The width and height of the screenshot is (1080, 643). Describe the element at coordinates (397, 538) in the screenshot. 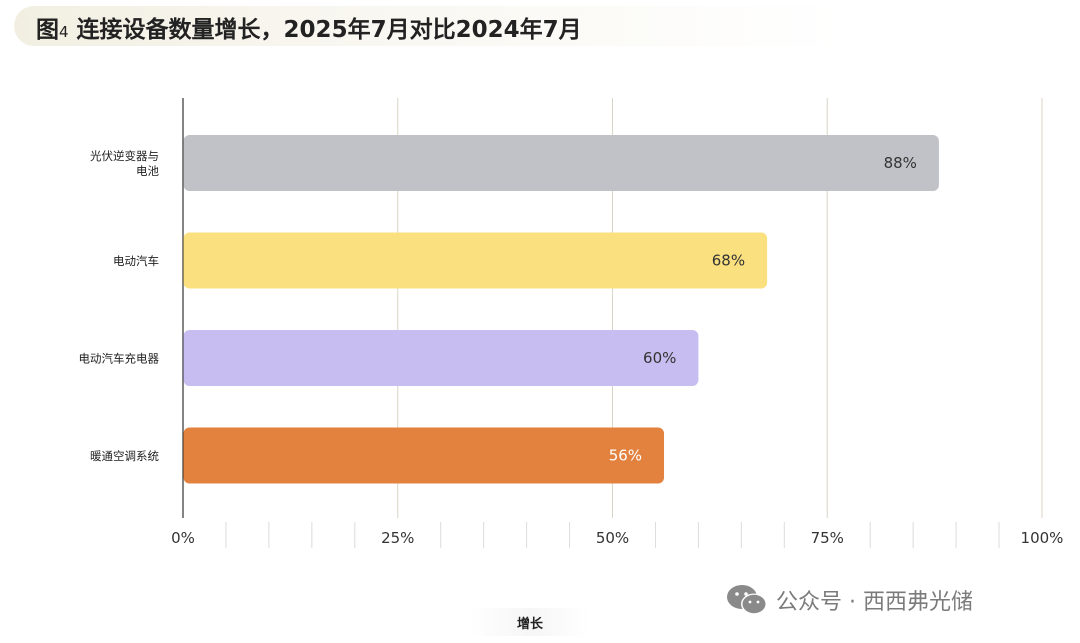

I see `x-tick-label: 25%` at that location.